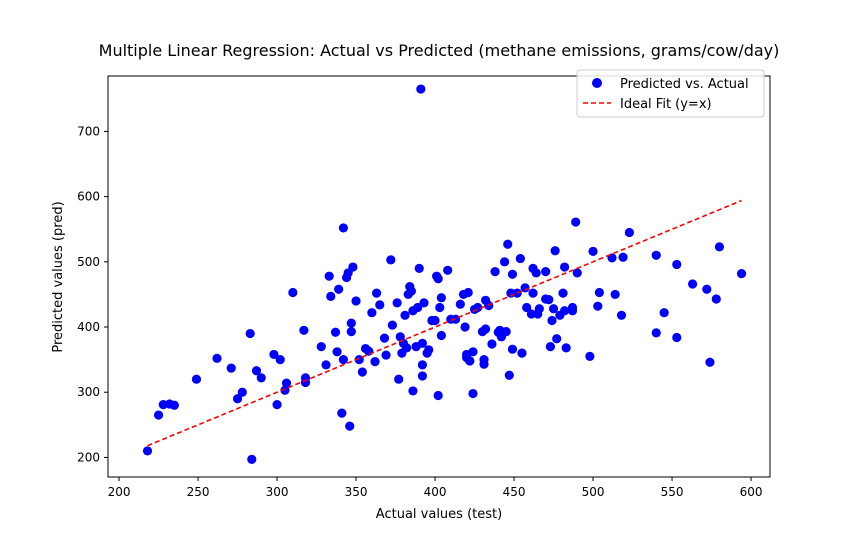 The width and height of the screenshot is (857, 536). Describe the element at coordinates (435, 492) in the screenshot. I see `x-tick-label: 400` at that location.